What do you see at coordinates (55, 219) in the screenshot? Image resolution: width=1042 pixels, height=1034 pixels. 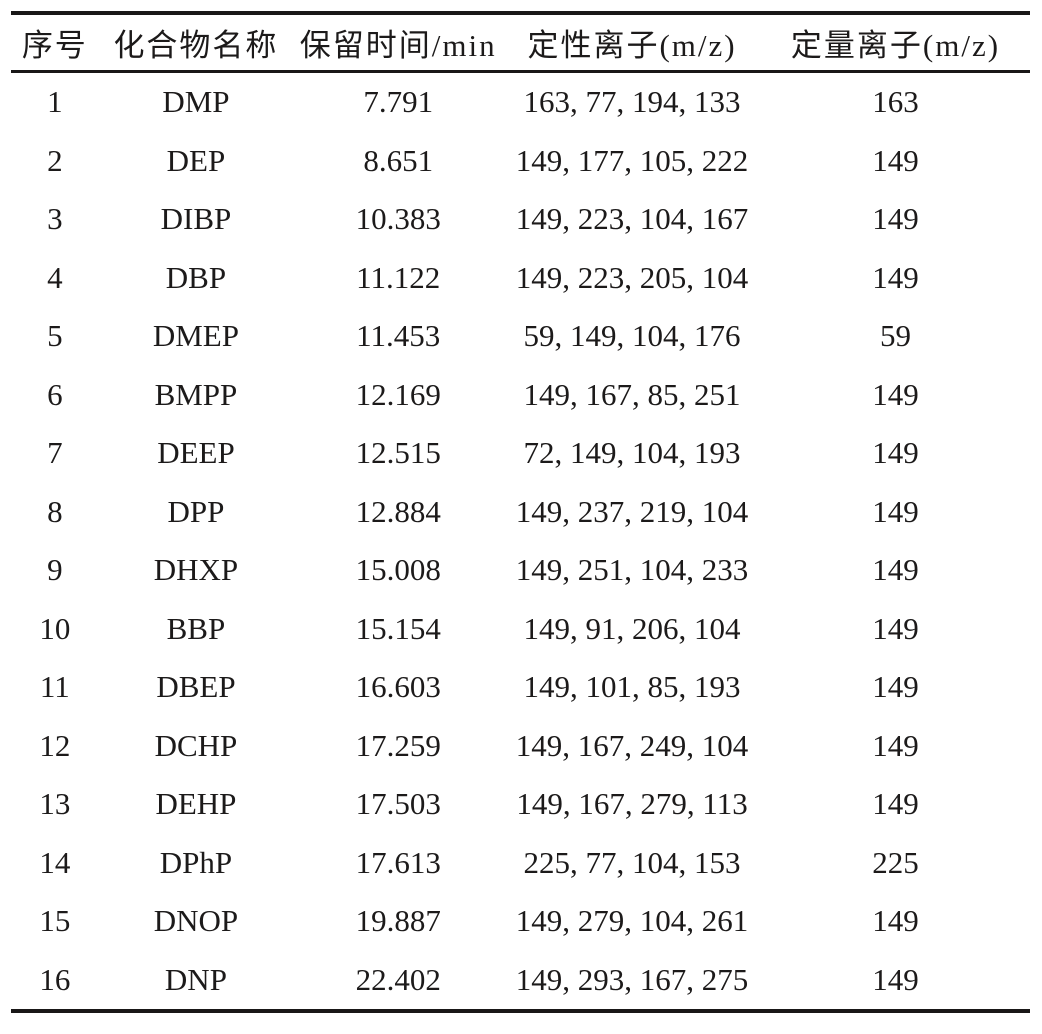 I see `cell-no: 3` at bounding box center [55, 219].